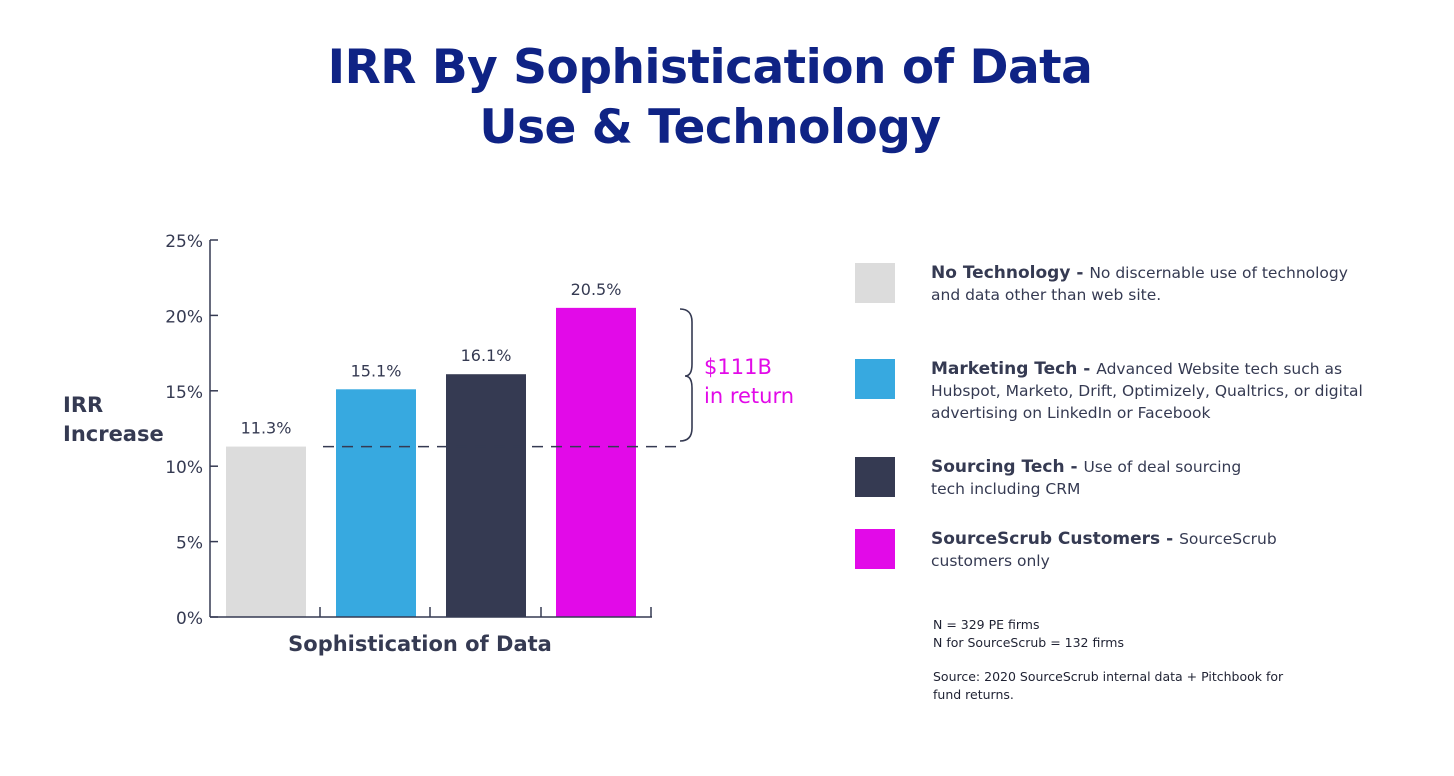  I want to click on y-tick-label: 5%, so click(189, 544).